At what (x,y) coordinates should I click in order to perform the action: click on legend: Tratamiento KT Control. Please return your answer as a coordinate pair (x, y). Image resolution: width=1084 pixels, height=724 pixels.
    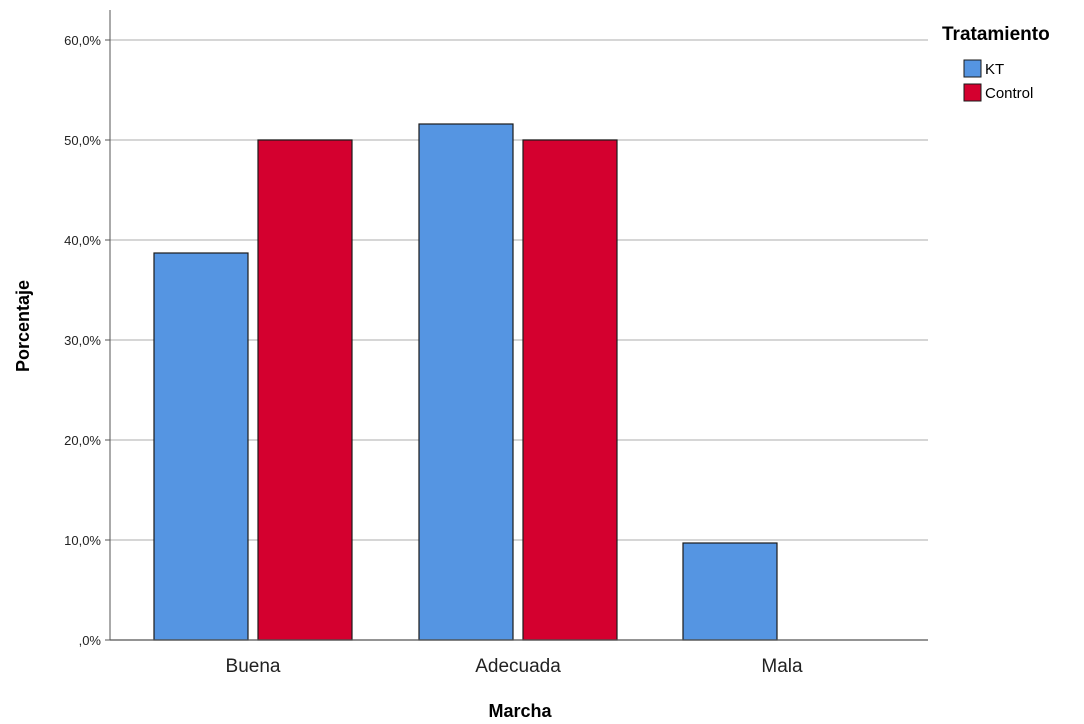
    Looking at the image, I should click on (996, 63).